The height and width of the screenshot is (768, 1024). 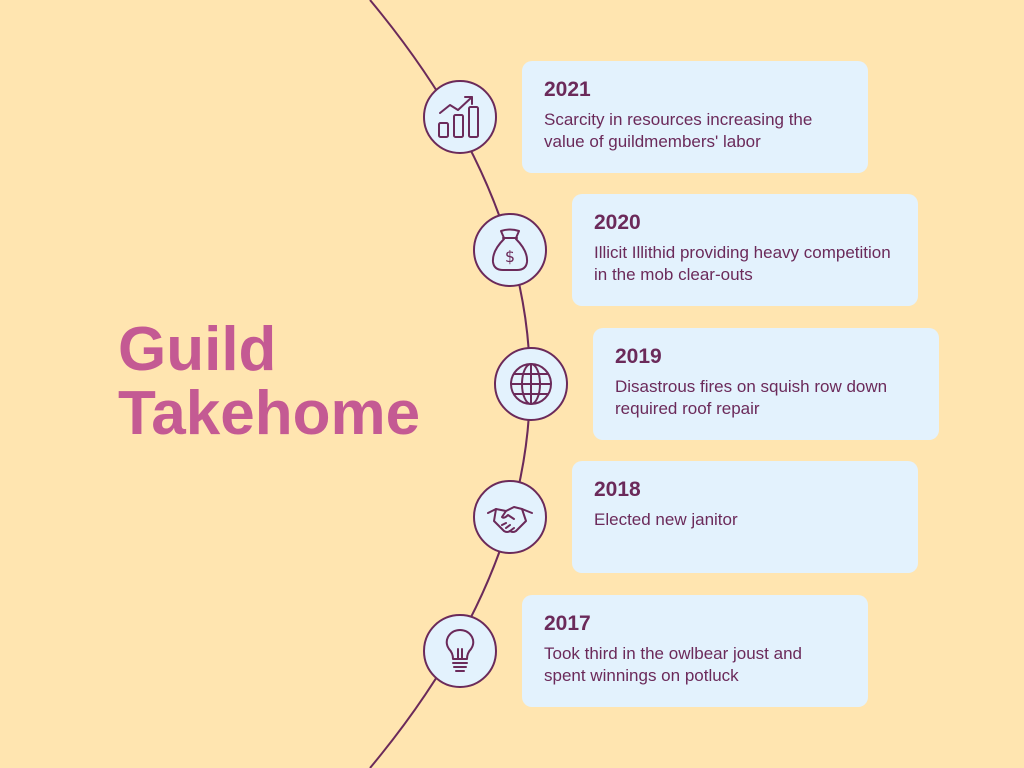 I want to click on event-year: 2020, so click(x=617, y=222).